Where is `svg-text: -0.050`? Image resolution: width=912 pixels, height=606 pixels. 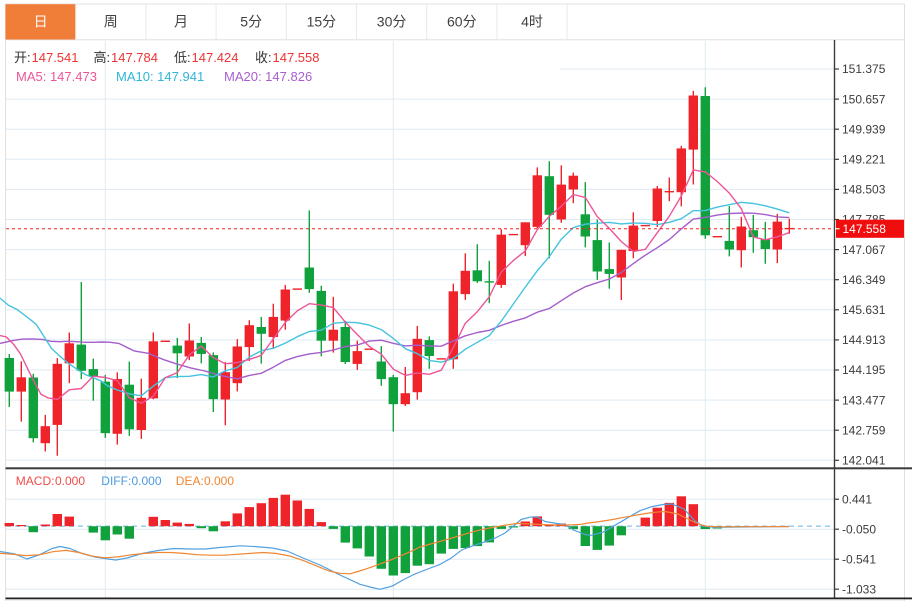
svg-text: -0.050 is located at coordinates (859, 529).